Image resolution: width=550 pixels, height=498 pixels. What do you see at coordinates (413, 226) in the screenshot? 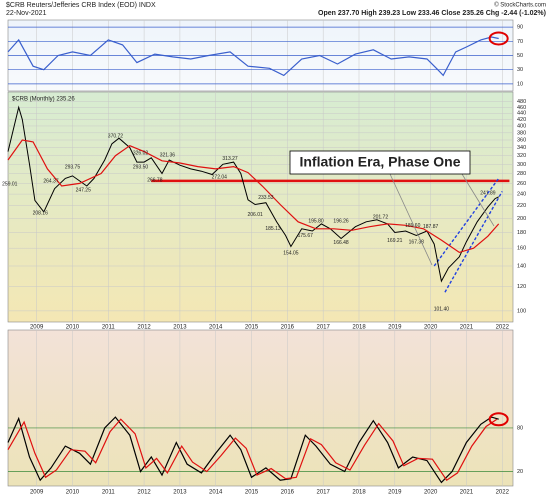
I see `price-label: 189.60` at bounding box center [413, 226].